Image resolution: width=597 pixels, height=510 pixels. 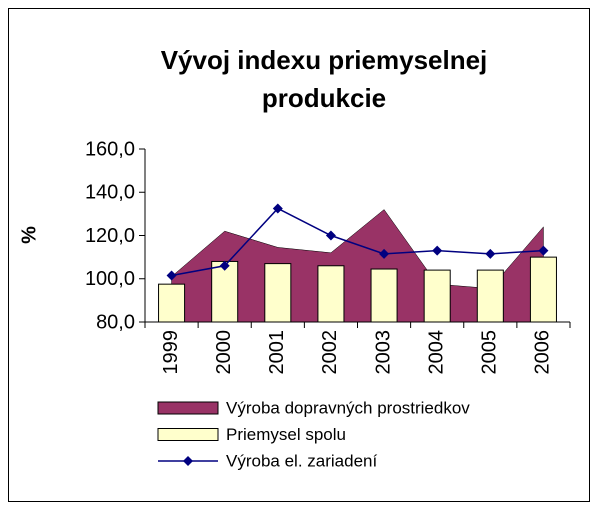 I want to click on x-tick-label: 2004, so click(x=436, y=352).